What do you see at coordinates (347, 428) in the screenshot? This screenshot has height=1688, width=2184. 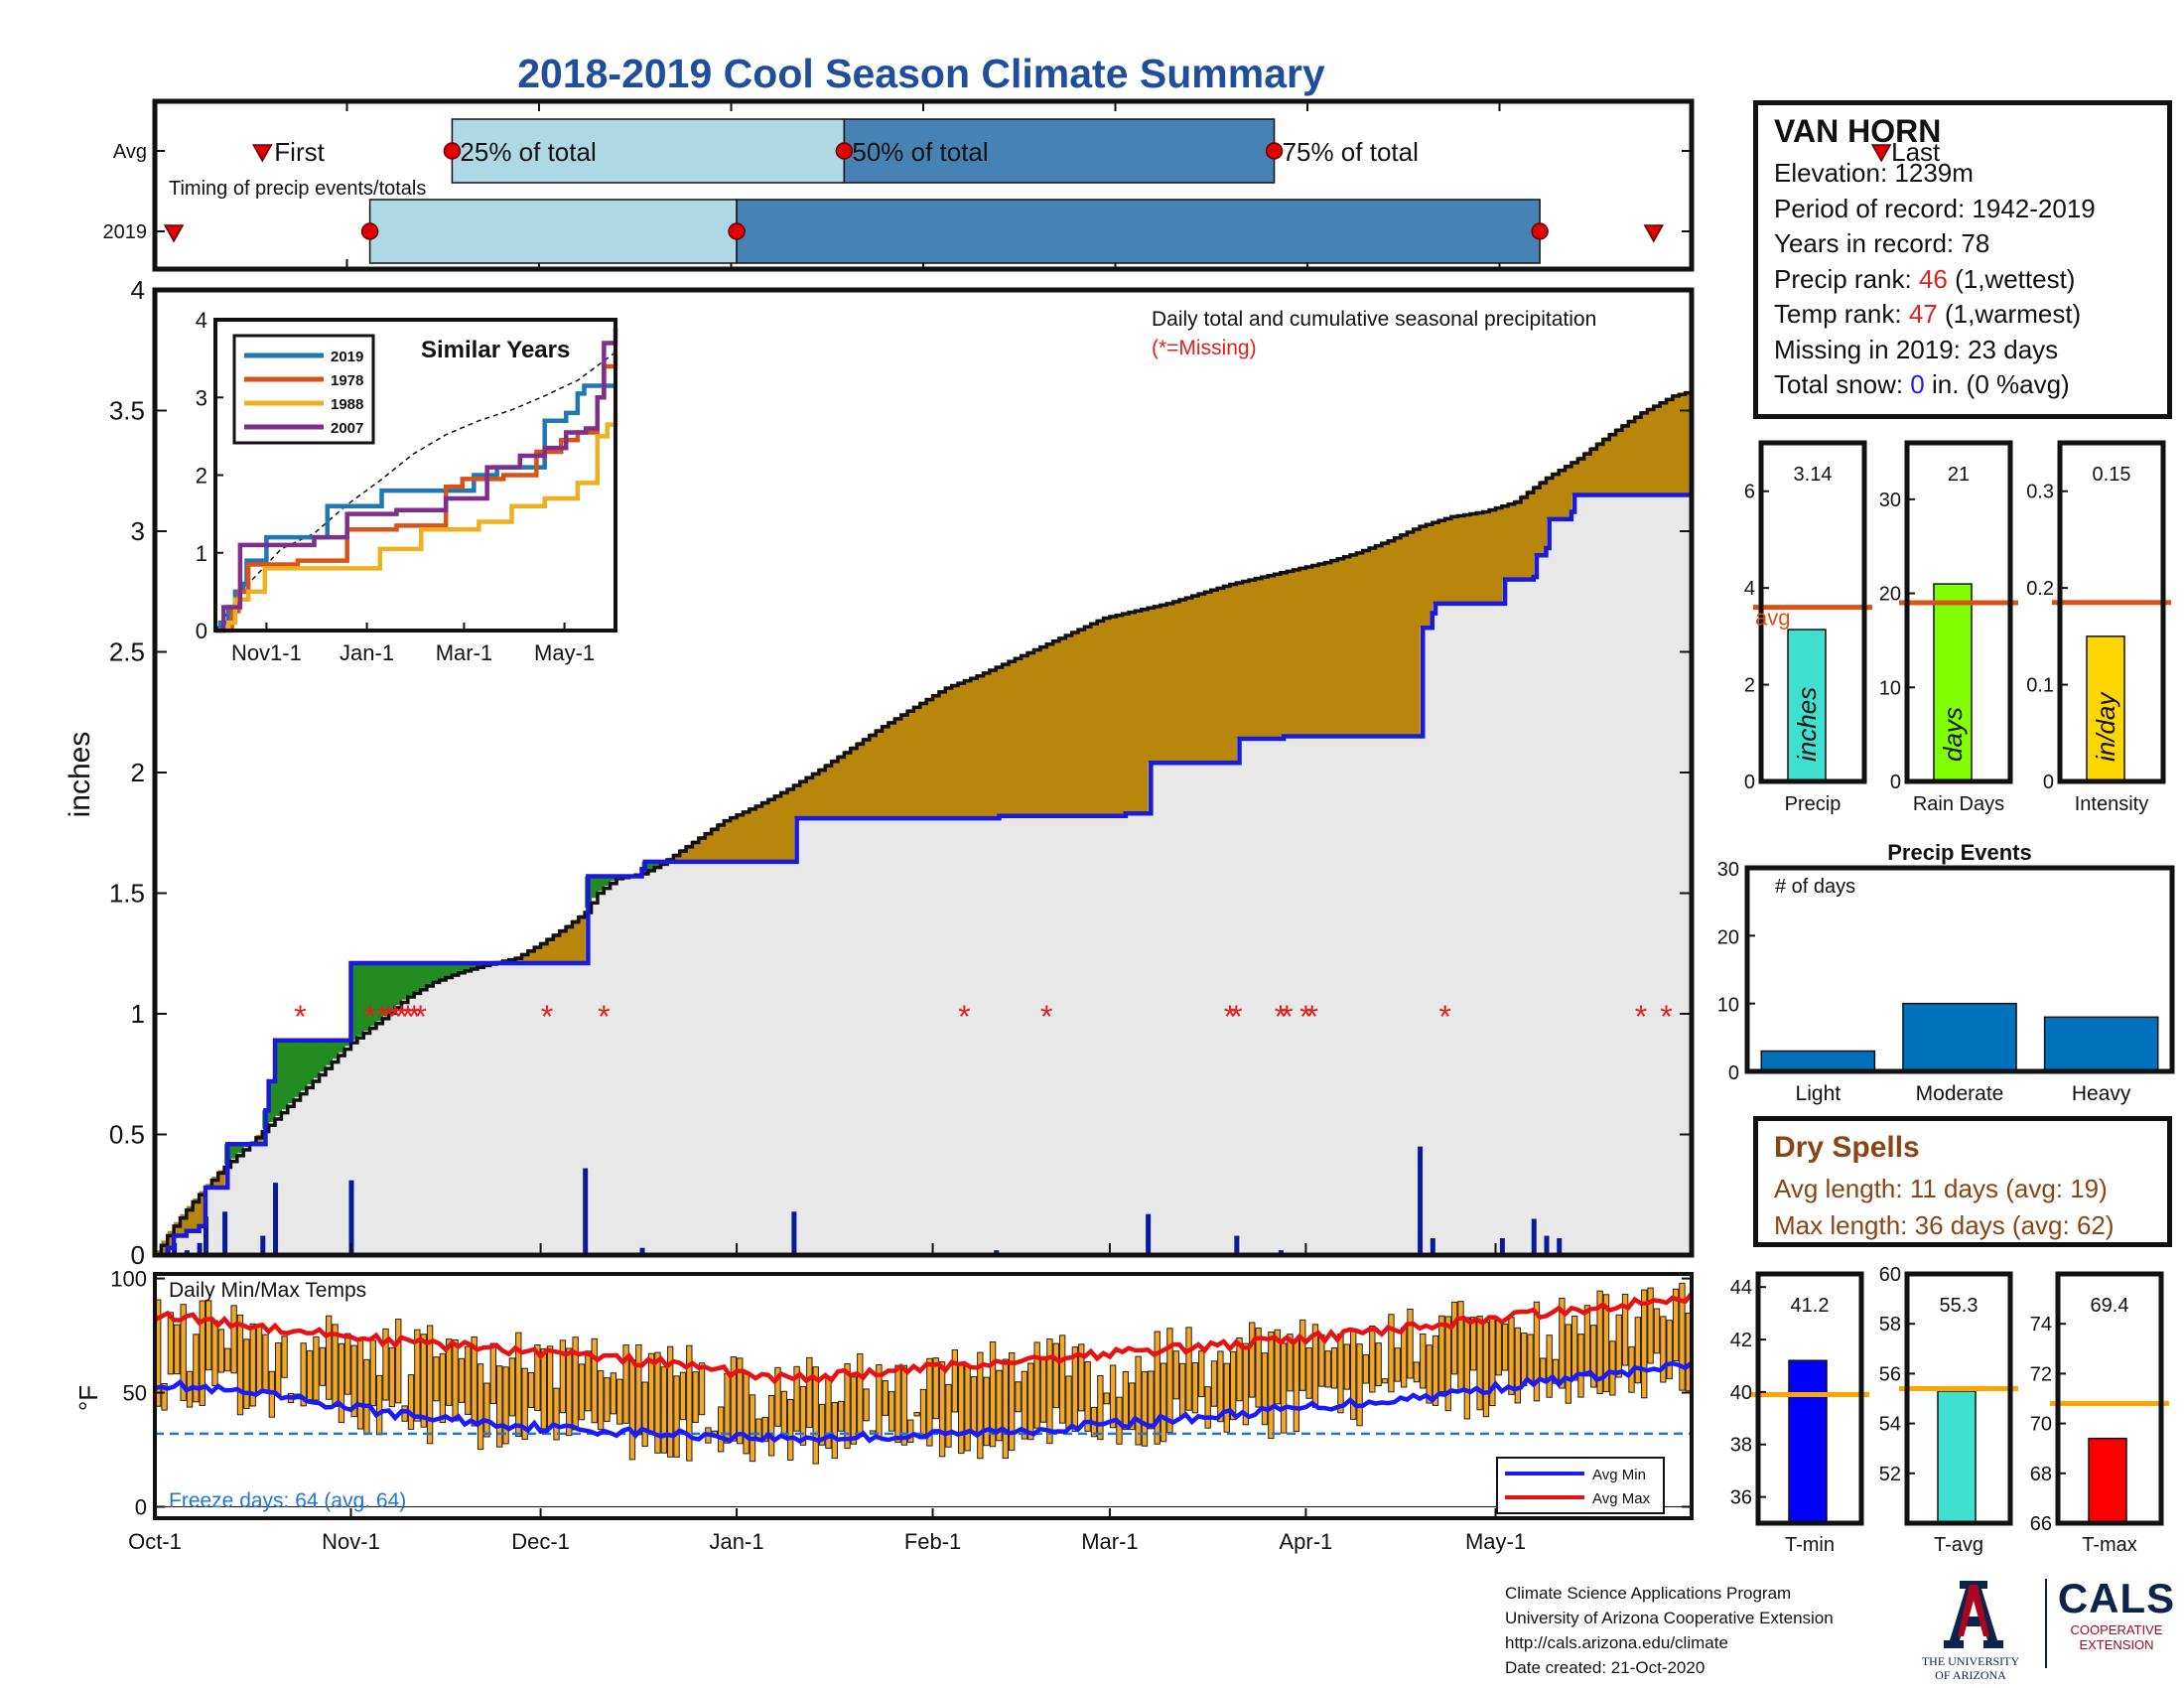 I see `similar-legend-label: 2007` at bounding box center [347, 428].